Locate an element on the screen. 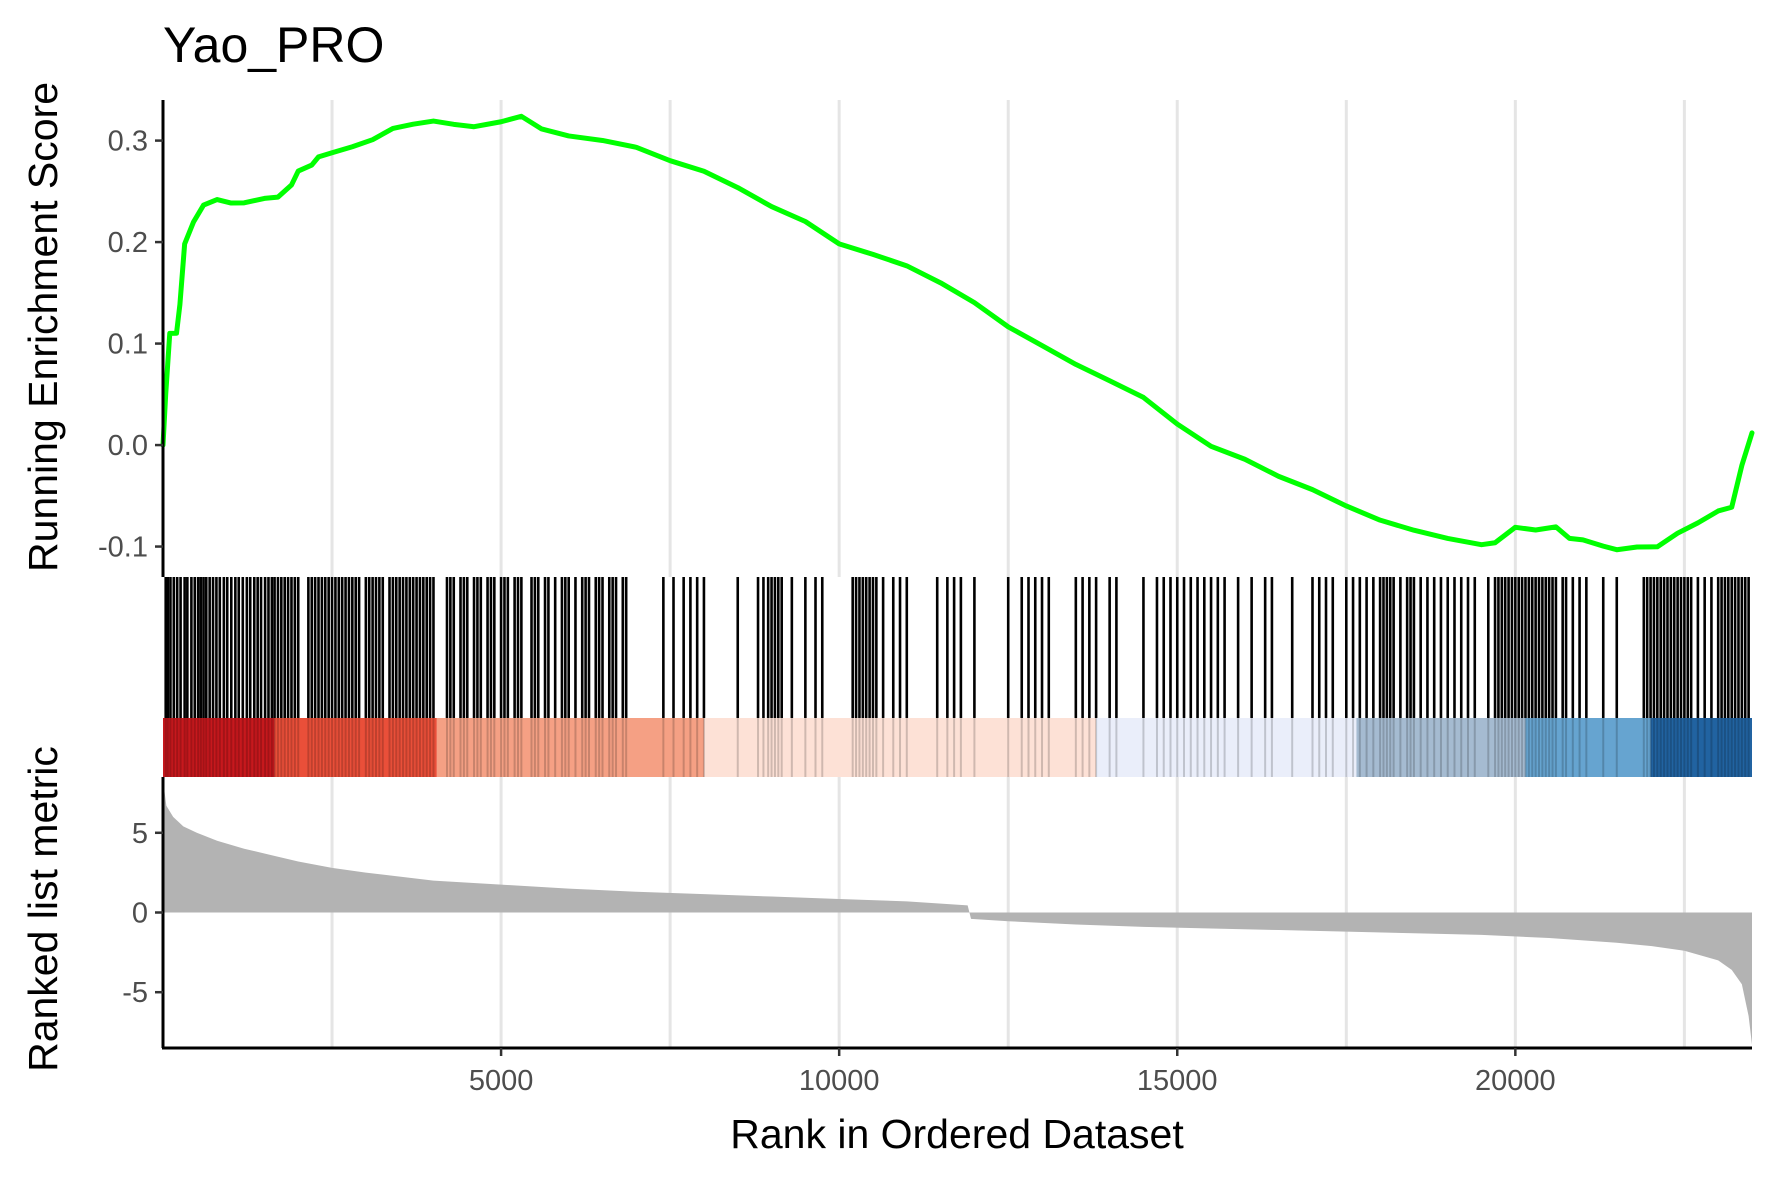 This screenshot has height=1181, width=1771. y-tick-label: 0 is located at coordinates (140, 914).